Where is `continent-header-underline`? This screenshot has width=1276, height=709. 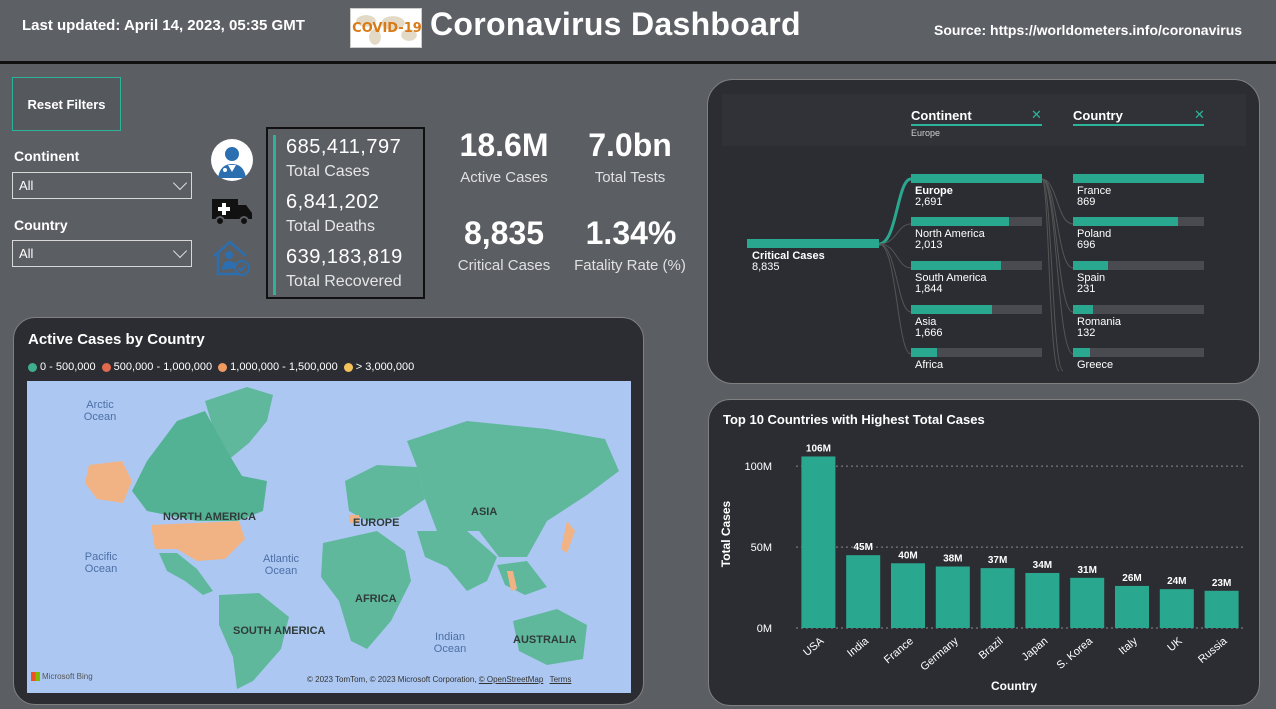
continent-header-underline is located at coordinates (976, 125).